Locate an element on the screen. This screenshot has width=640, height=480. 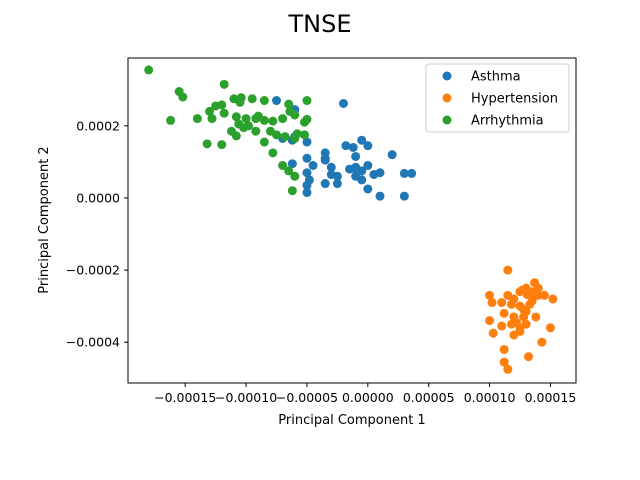
y-tick-label: 0.0002 is located at coordinates (98, 125).